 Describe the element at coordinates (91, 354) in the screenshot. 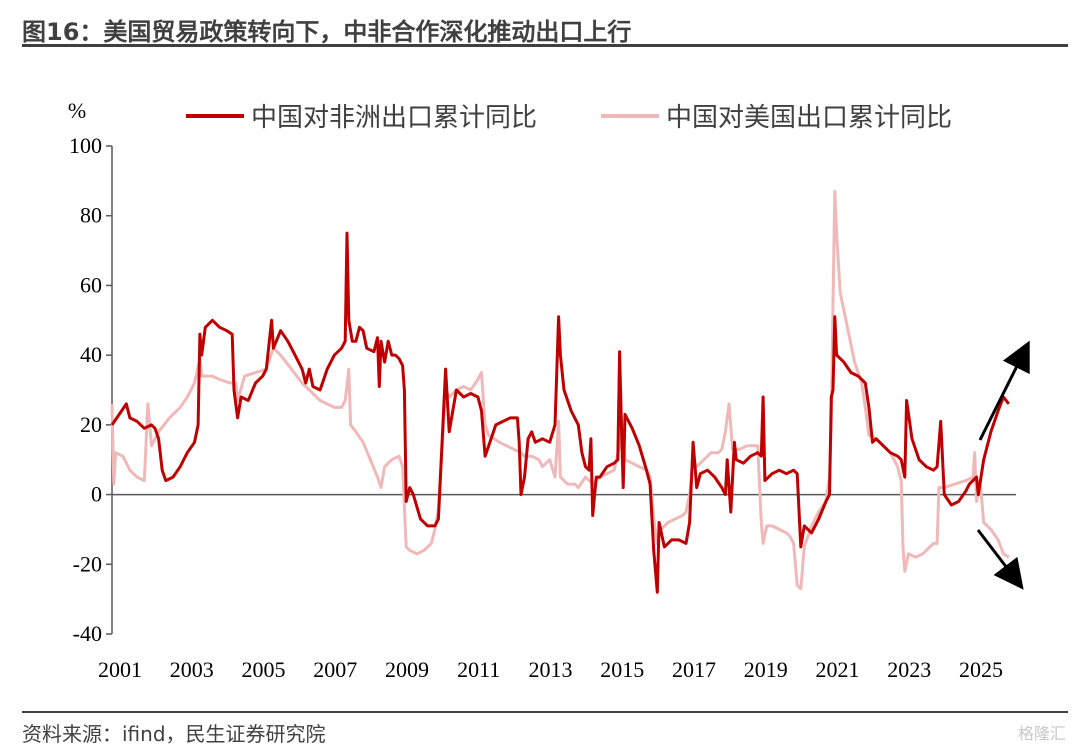

I see `y-tick-label: 40` at that location.